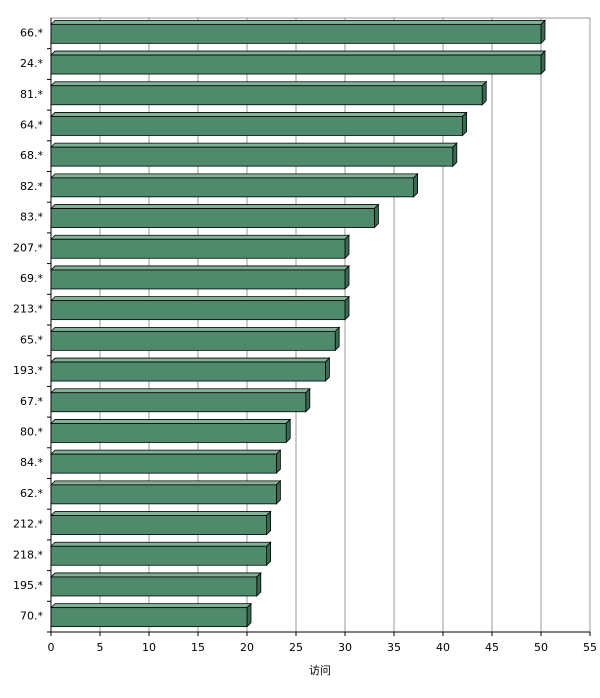 This screenshot has height=698, width=600. Describe the element at coordinates (28, 309) in the screenshot. I see `y-tick-label: 213.*` at that location.